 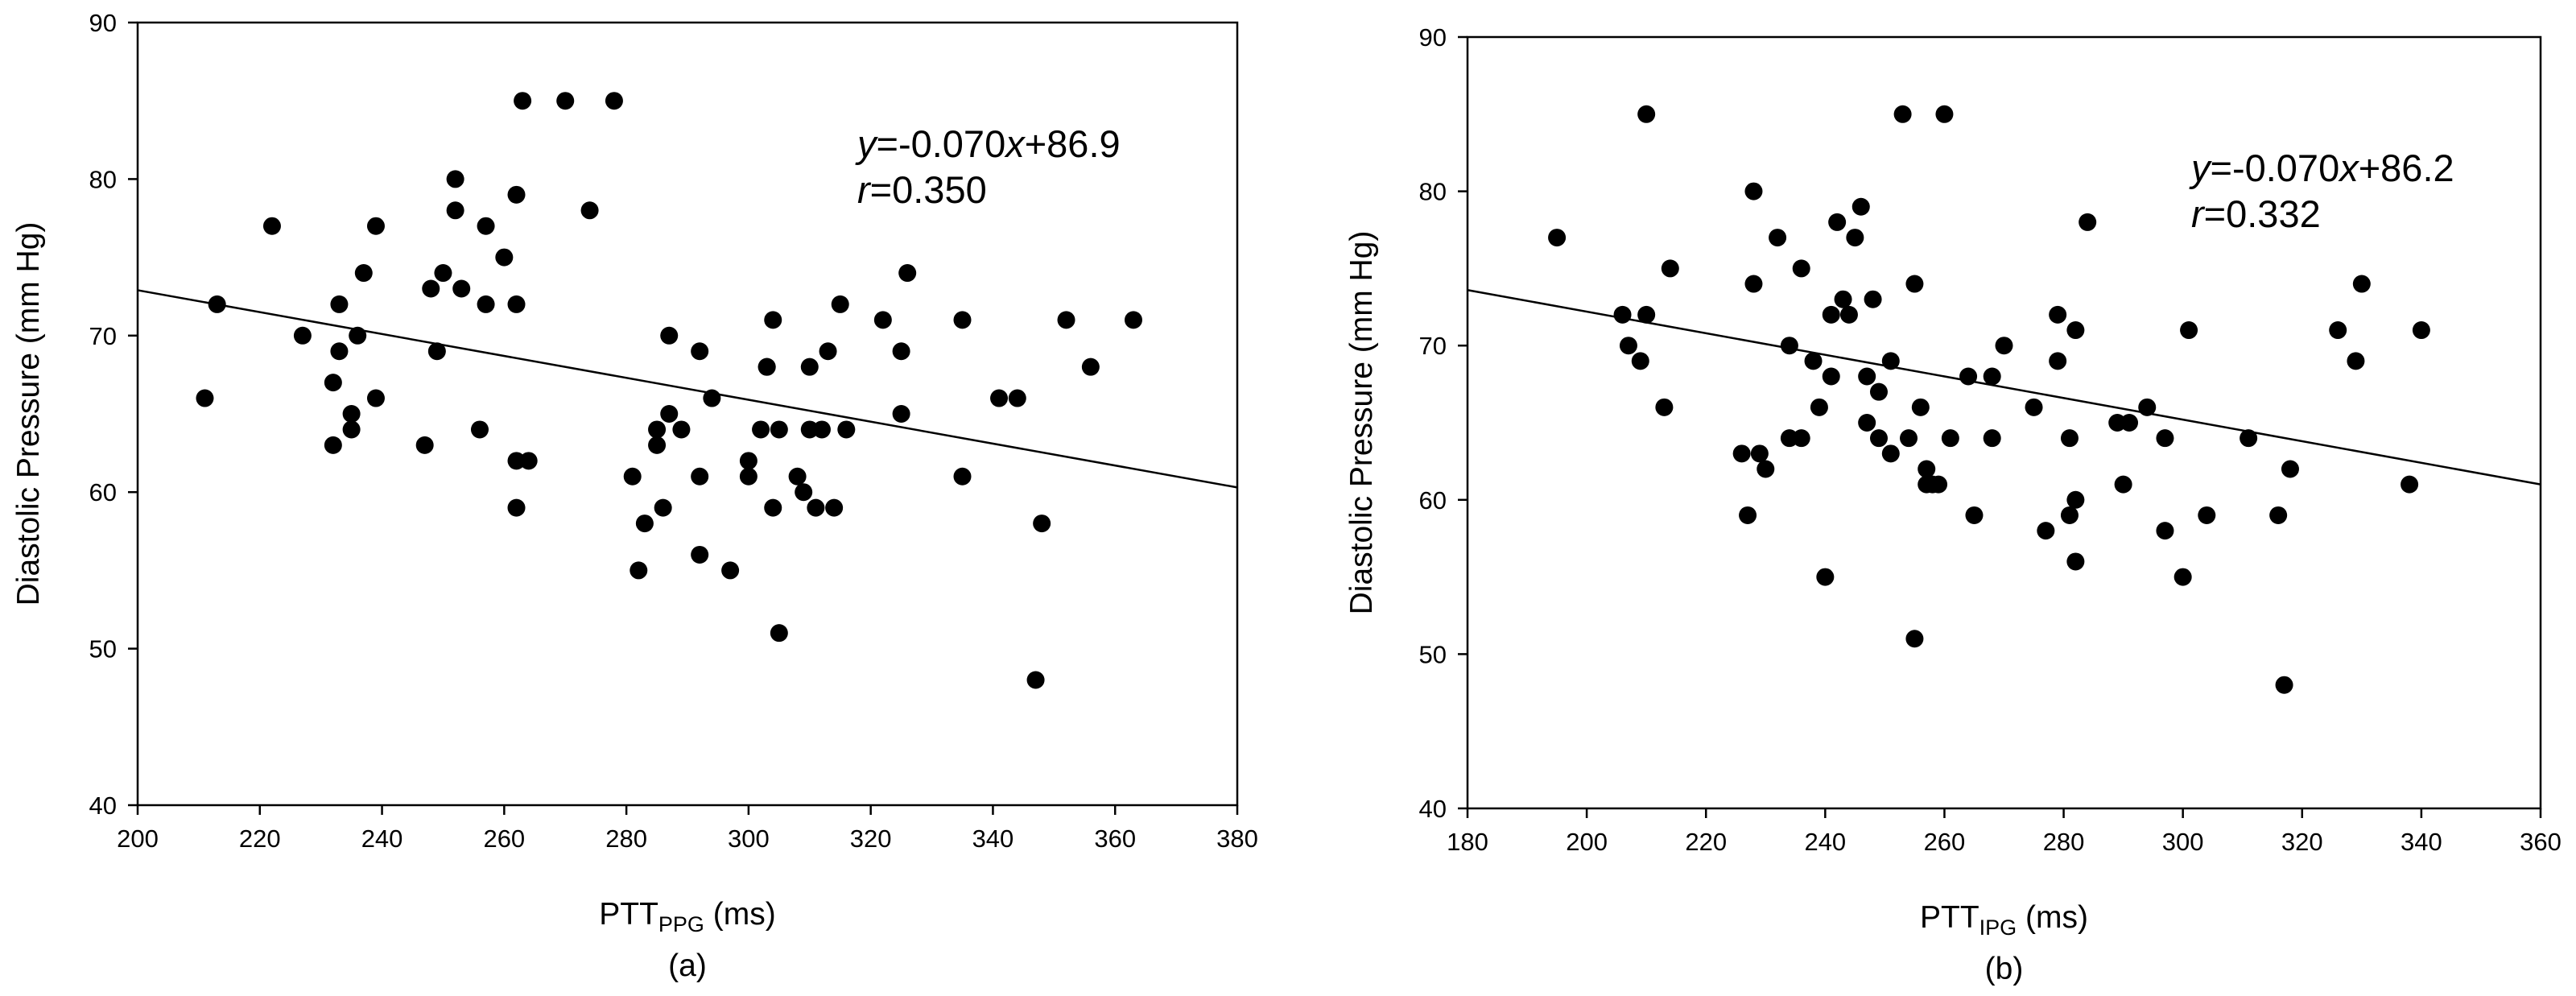 I want to click on x-tick-label: 300, so click(x=2183, y=842).